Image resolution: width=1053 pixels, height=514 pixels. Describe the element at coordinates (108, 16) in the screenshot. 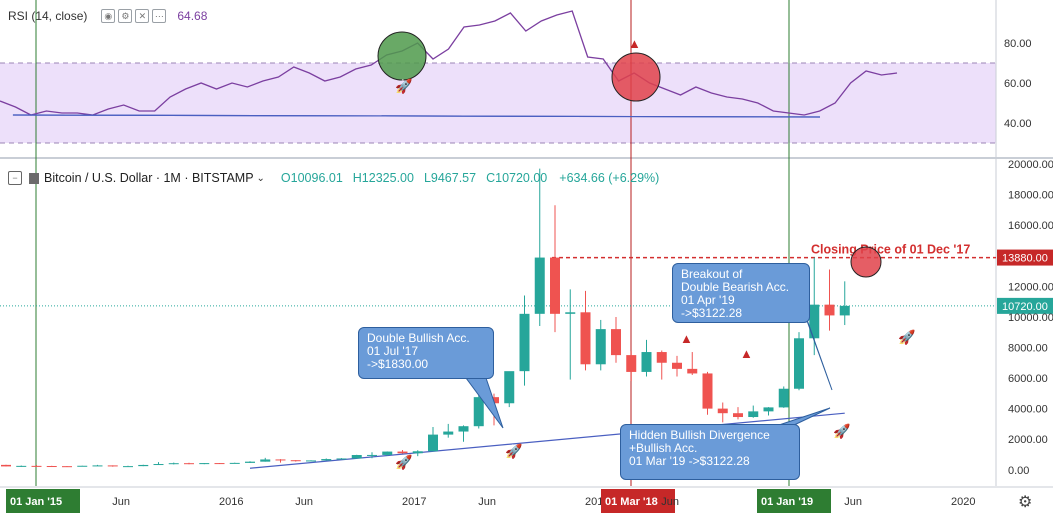

I see `eye-icon: ◉` at that location.